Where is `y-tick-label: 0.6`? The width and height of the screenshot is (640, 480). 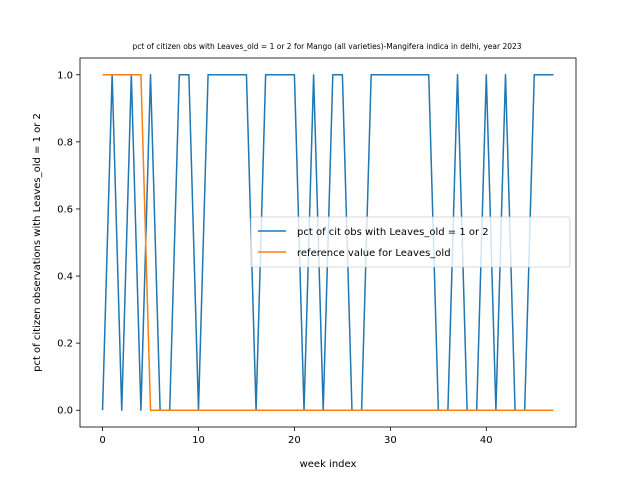
y-tick-label: 0.6 is located at coordinates (65, 209).